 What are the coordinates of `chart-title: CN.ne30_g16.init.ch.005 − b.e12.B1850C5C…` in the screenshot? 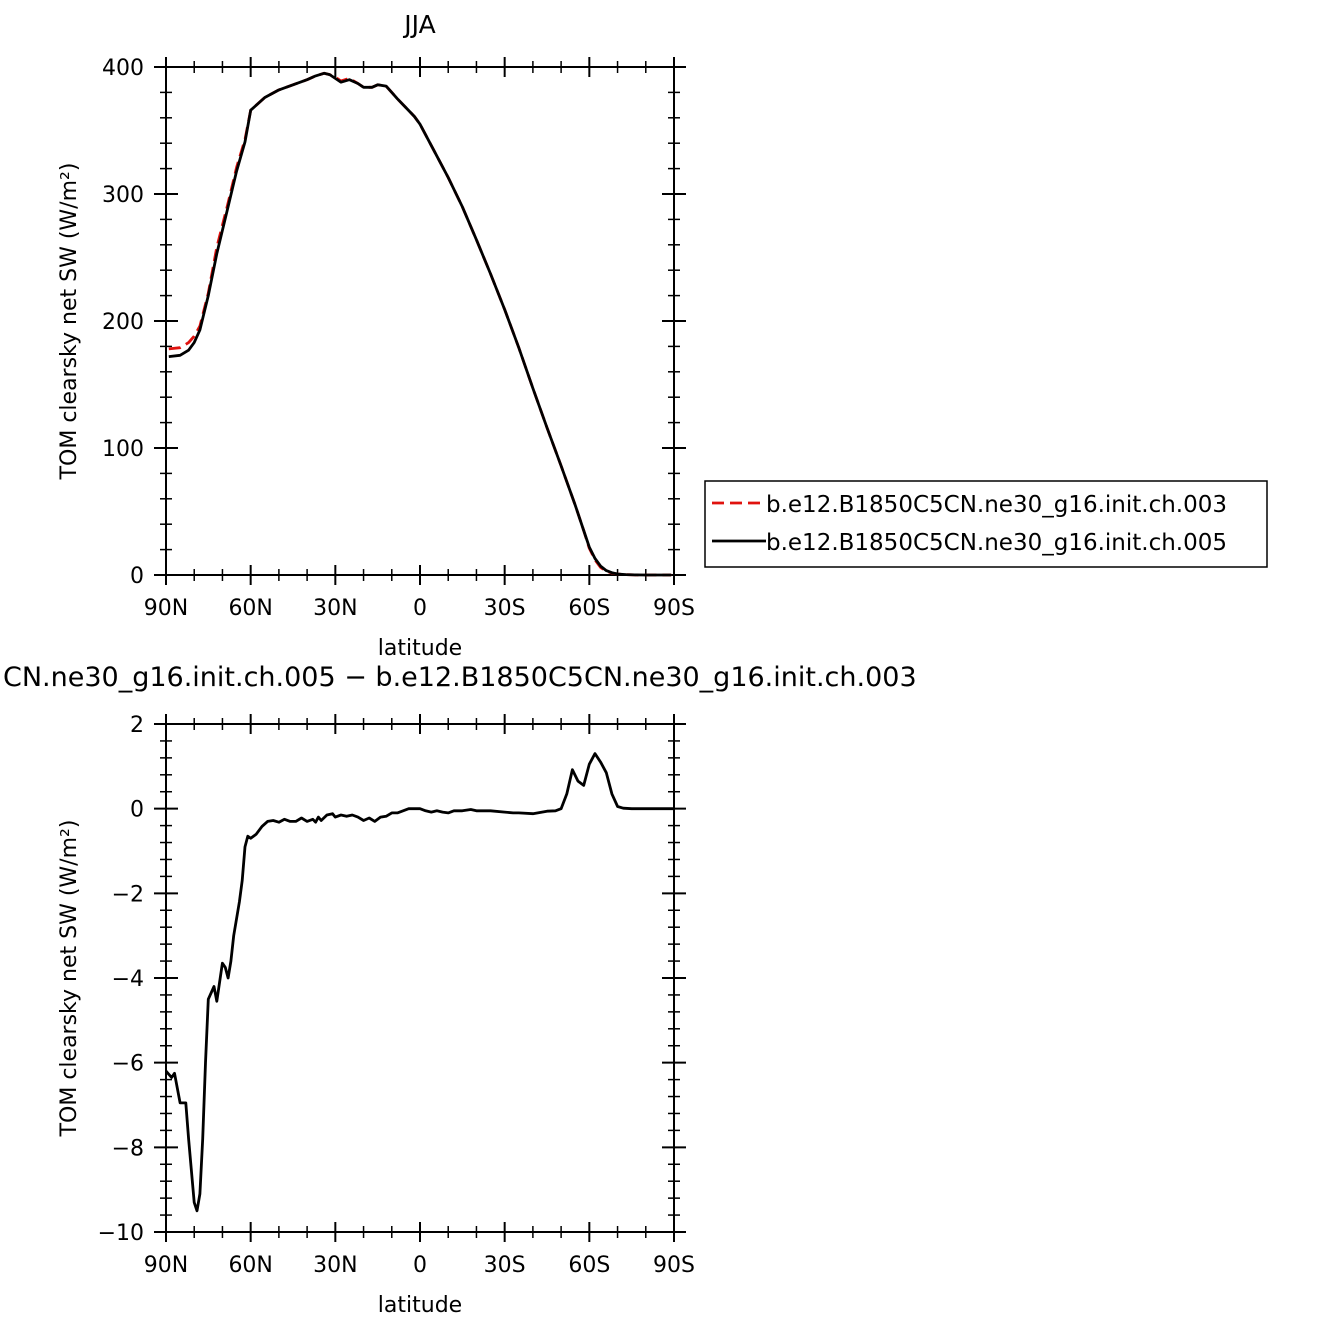 It's located at (460, 677).